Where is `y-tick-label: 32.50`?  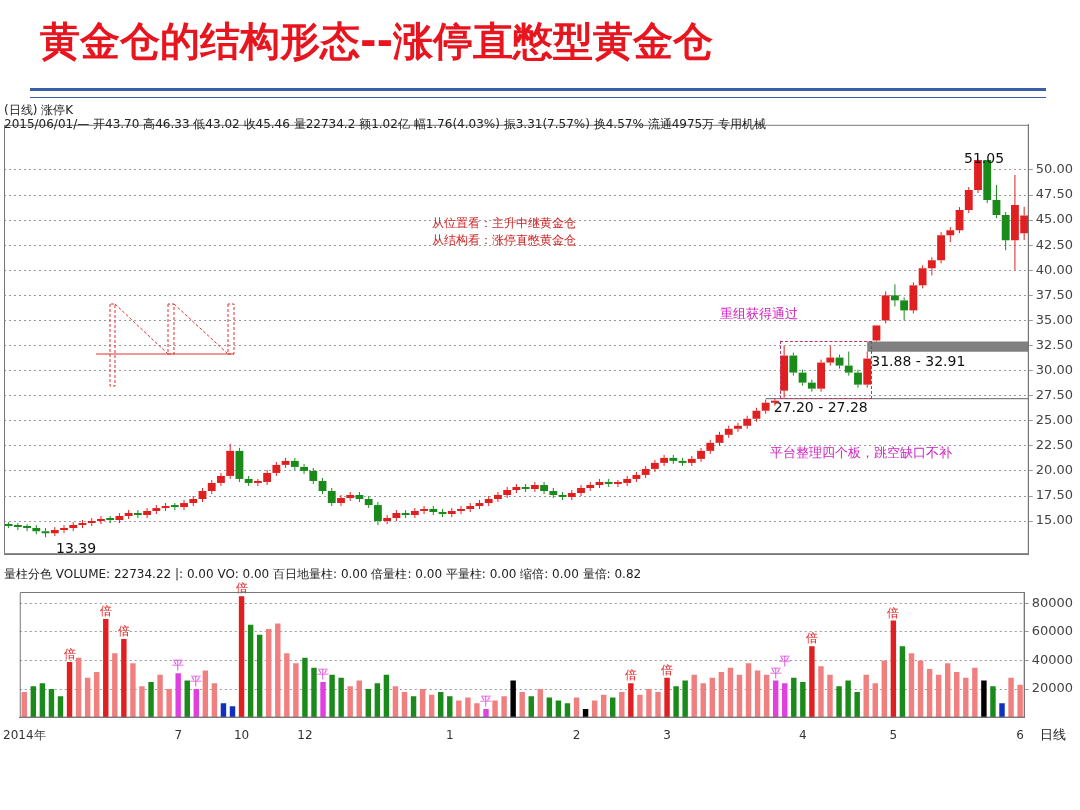
y-tick-label: 32.50 is located at coordinates (1054, 344).